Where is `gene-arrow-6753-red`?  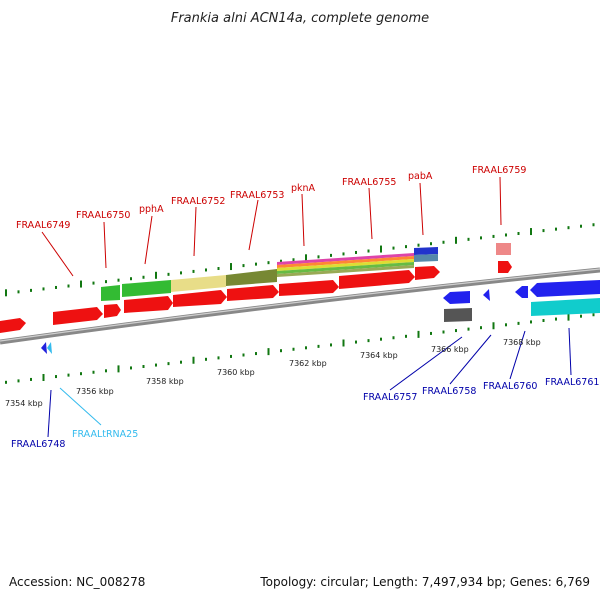
gene-arrow-6753-red is located at coordinates (253, 293).